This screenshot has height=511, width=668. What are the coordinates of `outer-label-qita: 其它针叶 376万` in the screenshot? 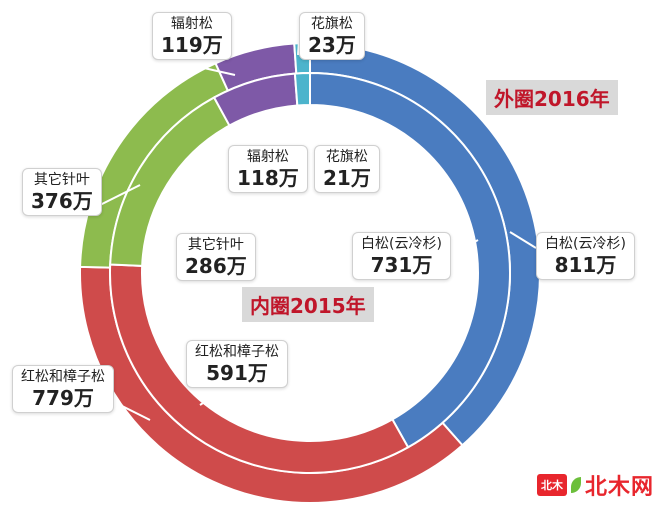 It's located at (62, 192).